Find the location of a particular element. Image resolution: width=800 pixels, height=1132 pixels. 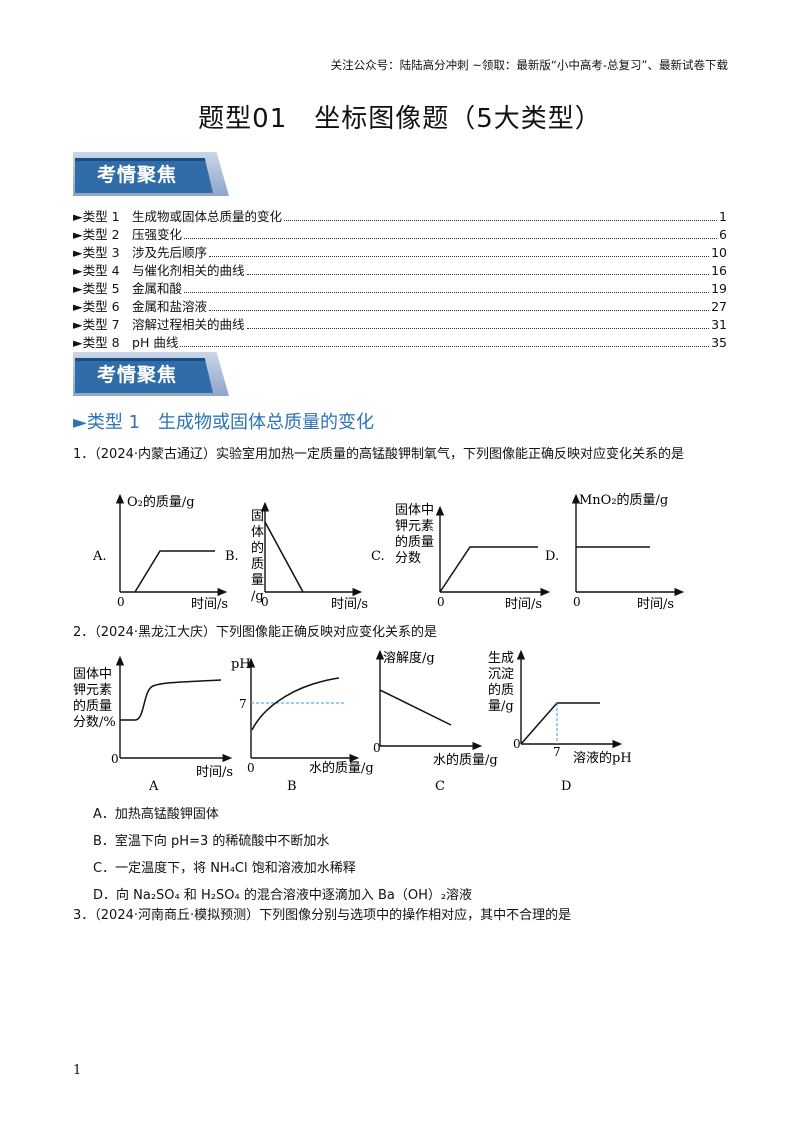

graph2-d-caption: D is located at coordinates (566, 786).